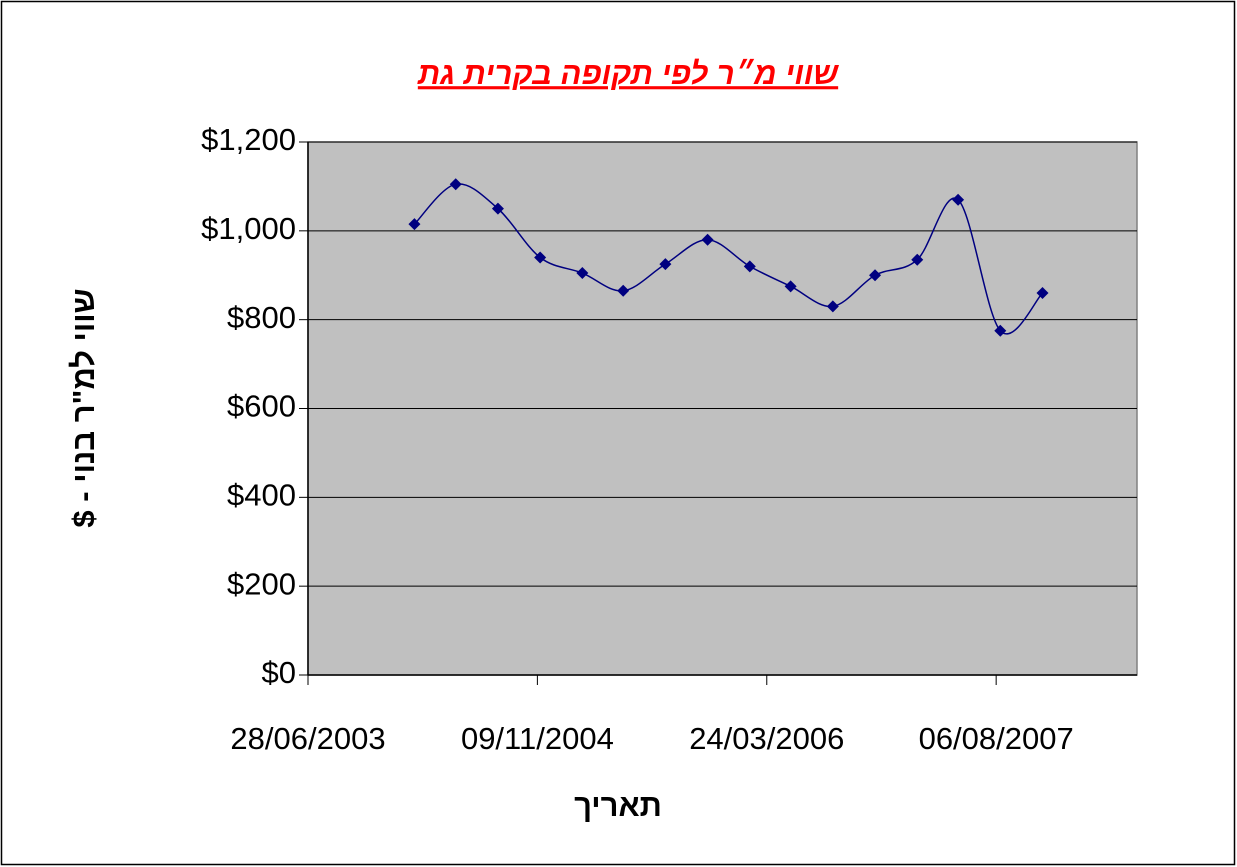 Image resolution: width=1237 pixels, height=867 pixels. What do you see at coordinates (83, 407) in the screenshot?
I see `y-axis-label: שווי למ"ר בנוי - $` at bounding box center [83, 407].